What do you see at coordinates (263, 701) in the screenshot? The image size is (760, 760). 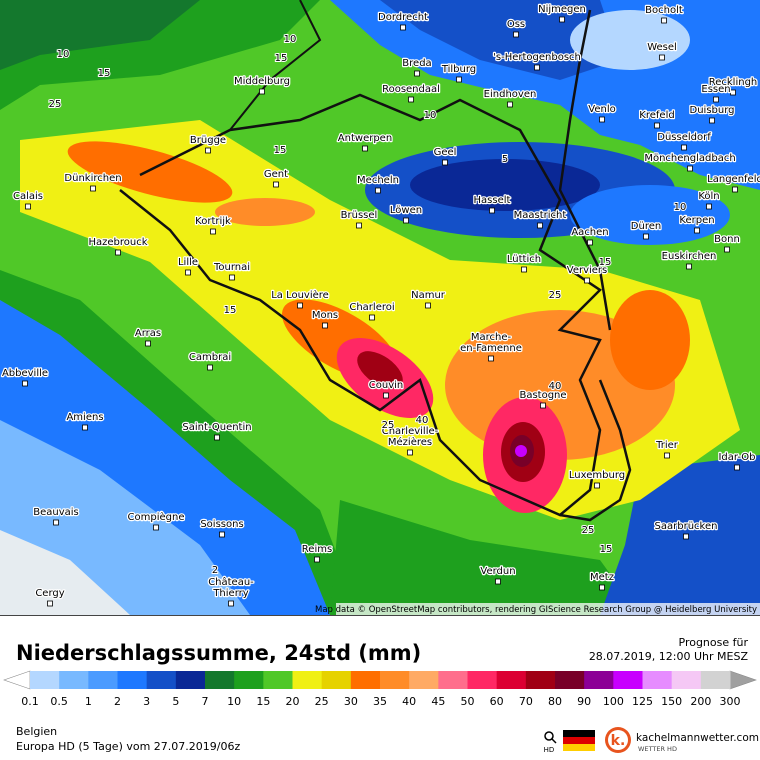 I see `legend-tick-label: 15` at bounding box center [263, 701].